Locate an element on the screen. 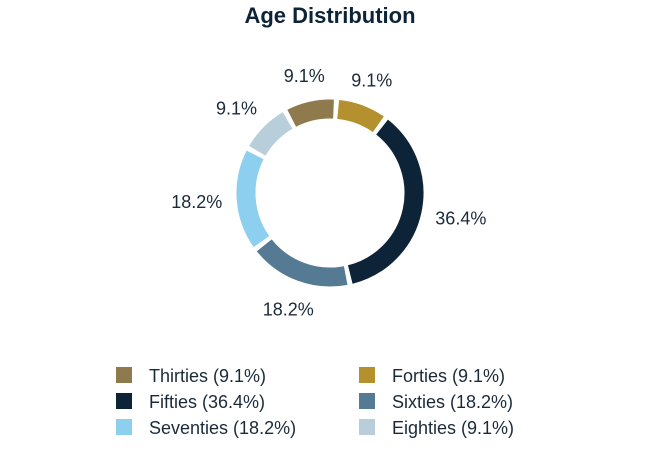 The width and height of the screenshot is (660, 452). legend-item-eighties: Eighties (9.1%) is located at coordinates (436, 428).